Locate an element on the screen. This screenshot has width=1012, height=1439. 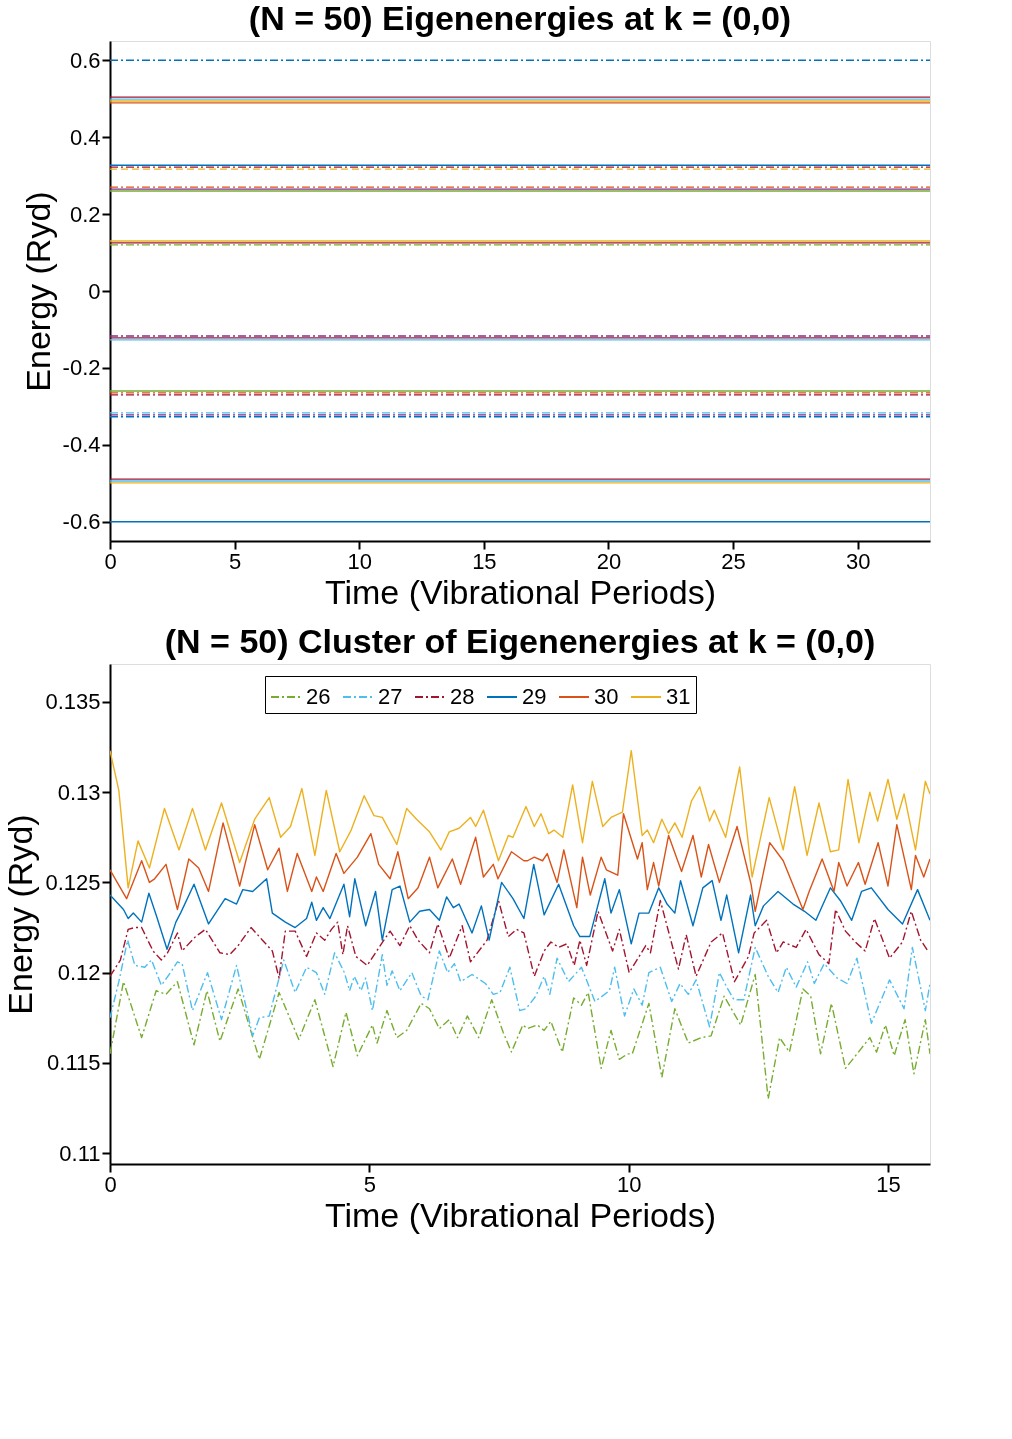
y-tick-label: 0.12 is located at coordinates (79, 973).